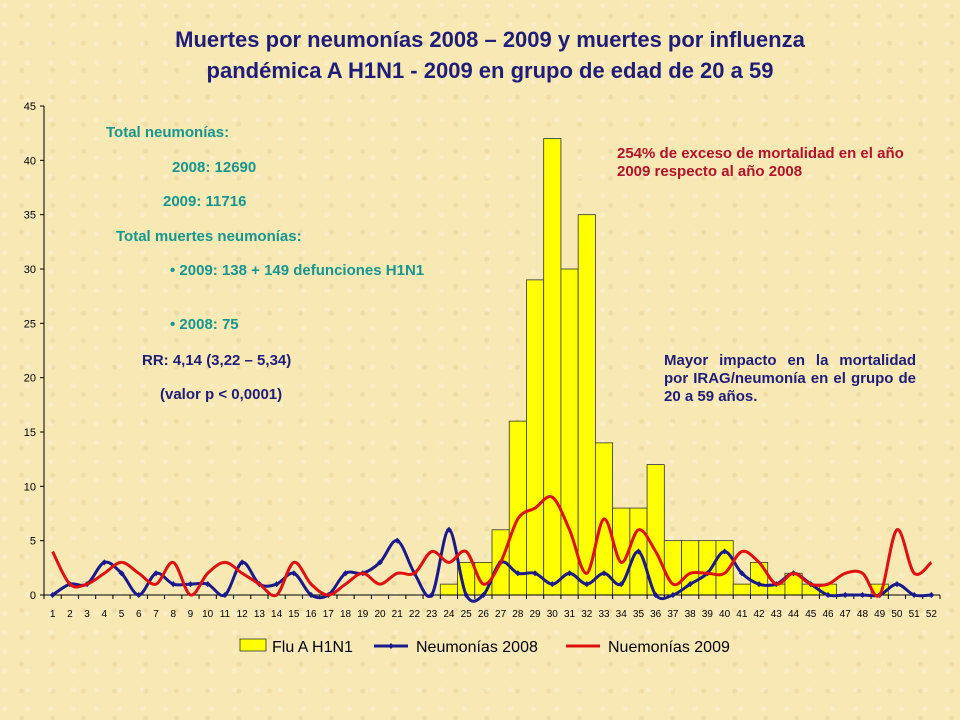 The image size is (960, 720). I want to click on p-value: (valor p < 0,0001), so click(221, 394).